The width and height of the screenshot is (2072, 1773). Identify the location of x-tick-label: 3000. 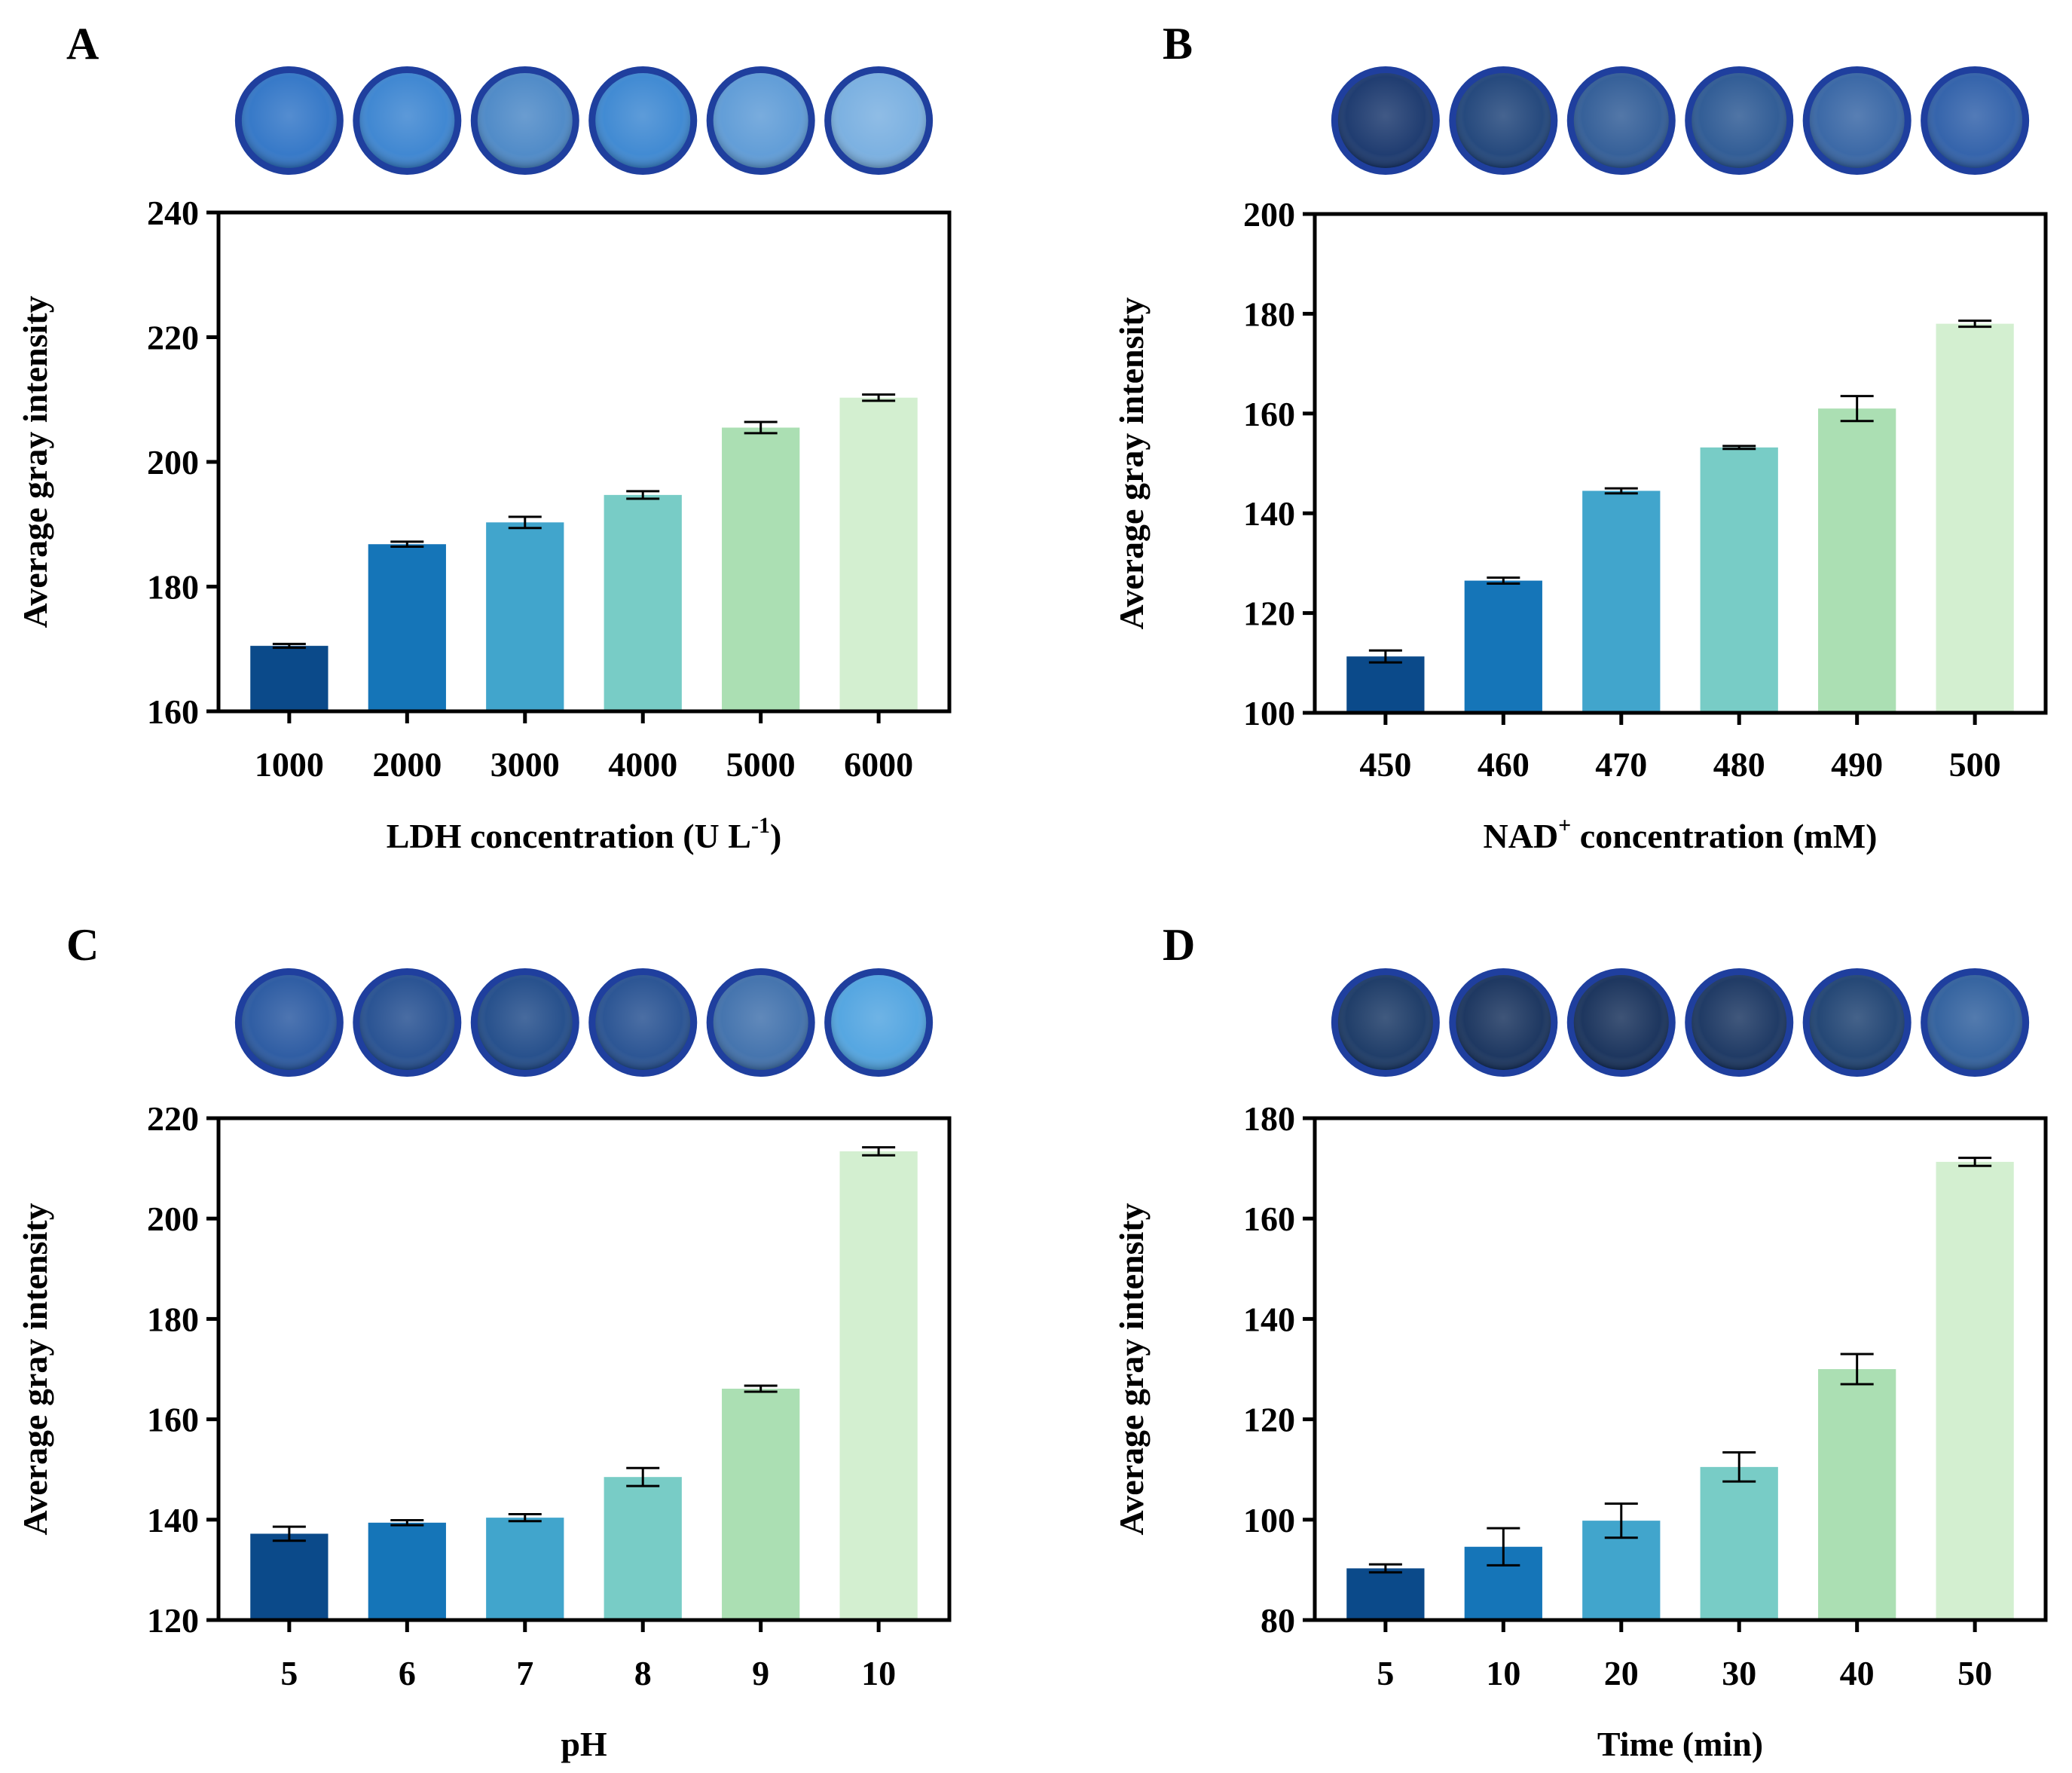
(525, 764).